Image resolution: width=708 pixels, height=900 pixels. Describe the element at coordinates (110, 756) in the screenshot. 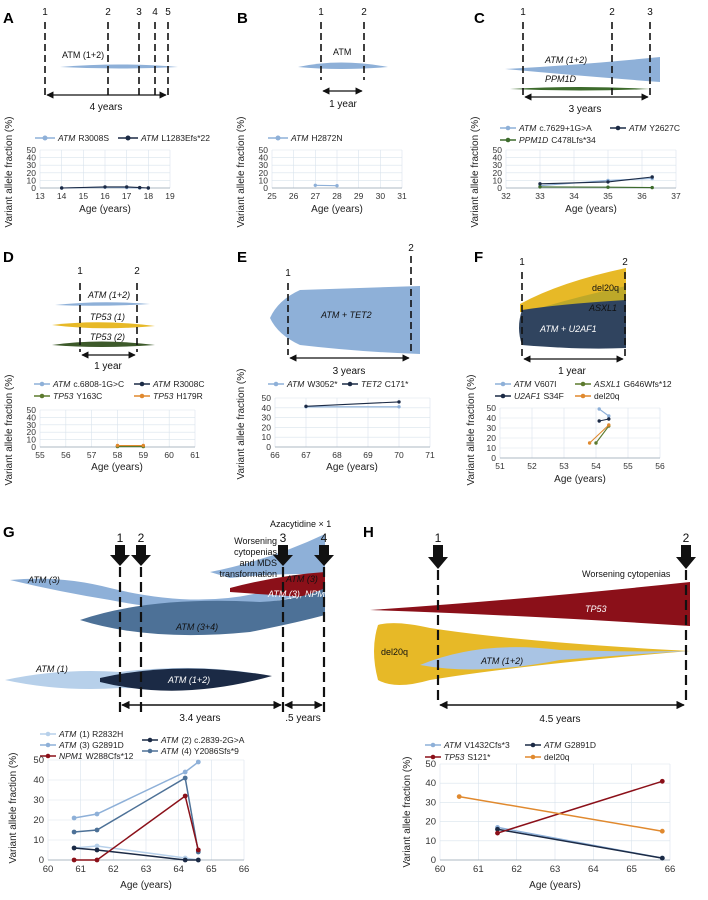

I see `legend-variant: W288Cfs*12` at that location.